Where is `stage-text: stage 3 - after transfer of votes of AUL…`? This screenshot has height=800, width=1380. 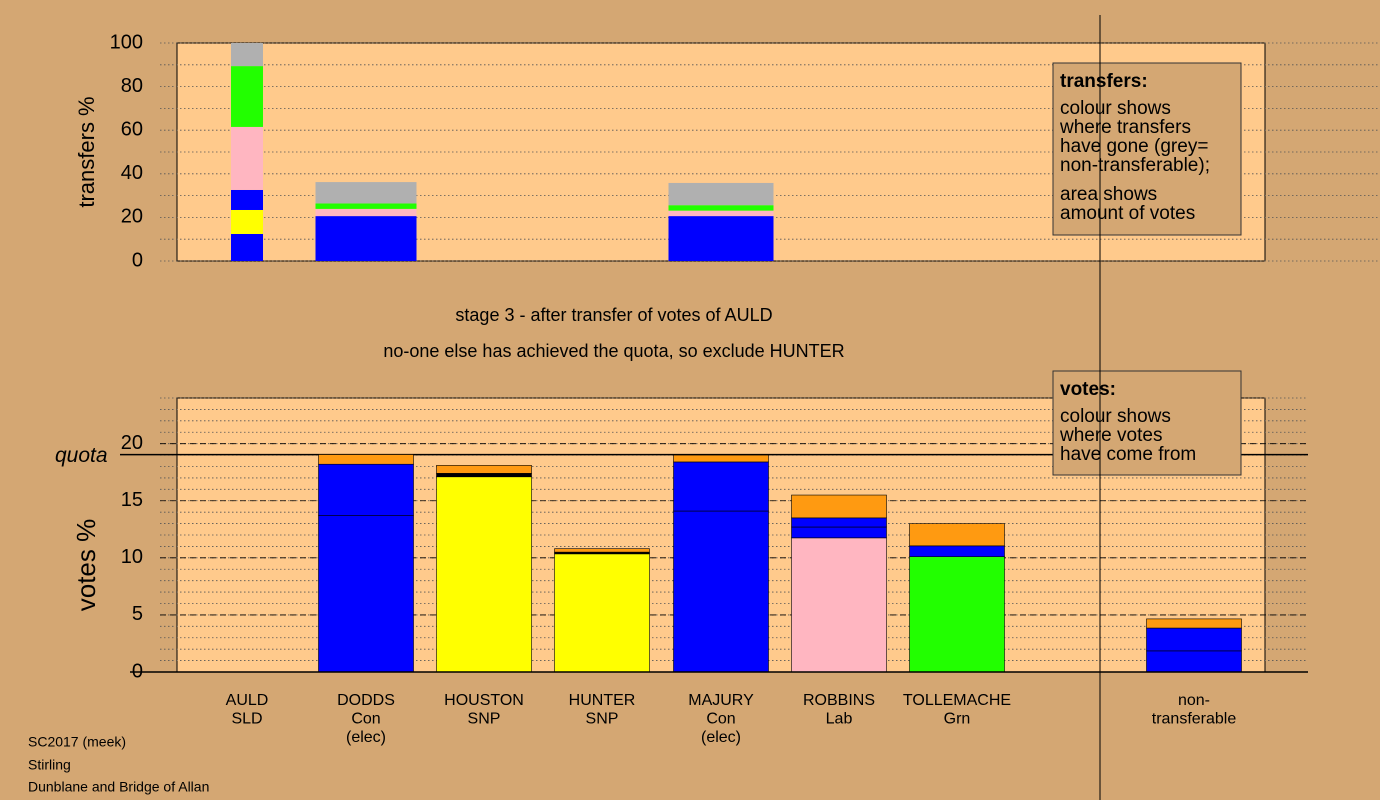 stage-text: stage 3 - after transfer of votes of AUL… is located at coordinates (613, 315).